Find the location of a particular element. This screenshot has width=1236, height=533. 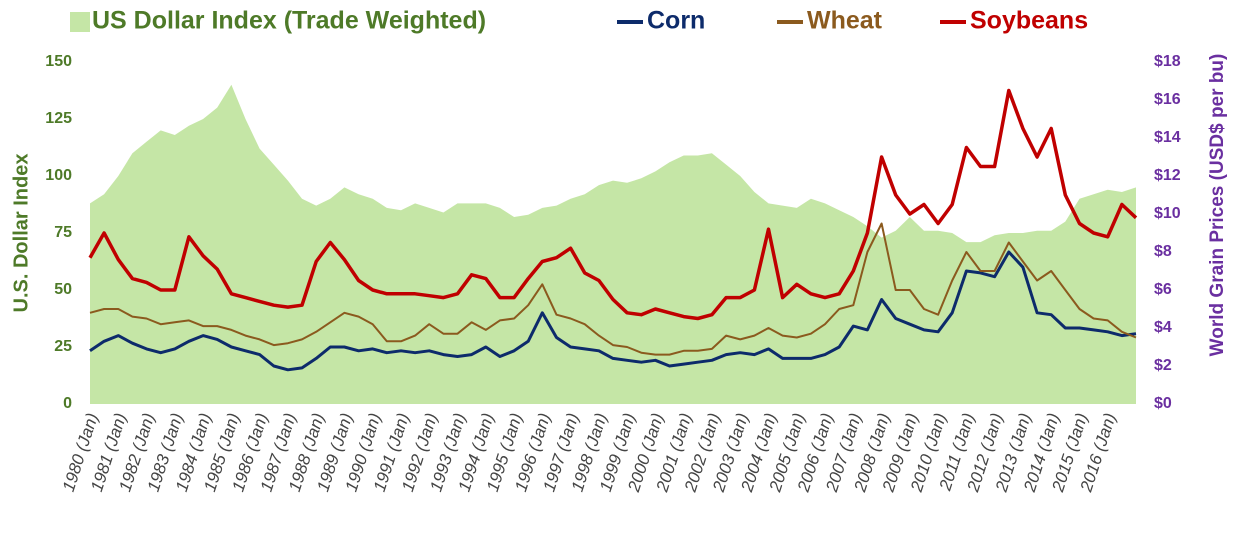

y2-axis-label: World Grain Prices (USD$ per bu) is located at coordinates (1217, 205).